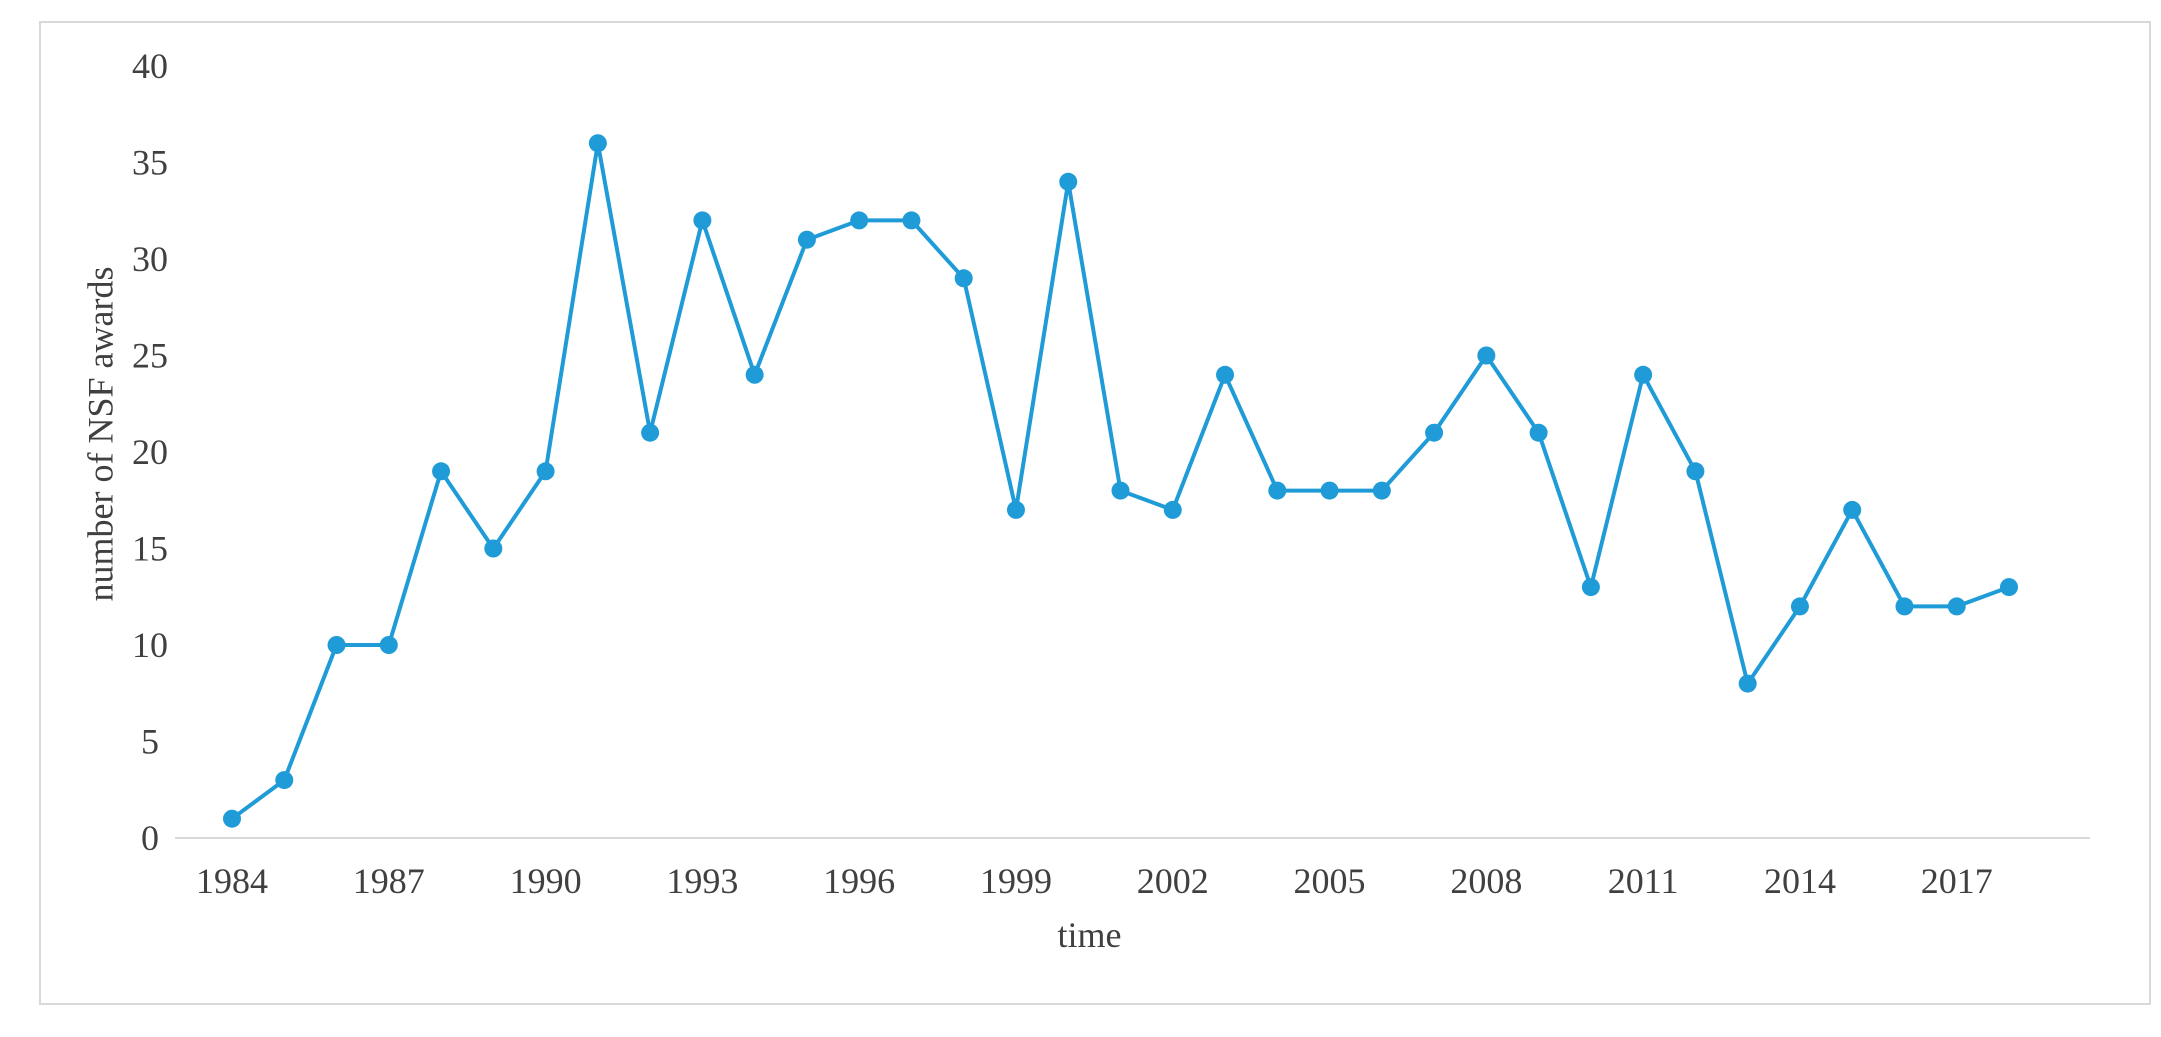 This screenshot has height=1037, width=2161. I want to click on x-axis-title: time, so click(1090, 935).